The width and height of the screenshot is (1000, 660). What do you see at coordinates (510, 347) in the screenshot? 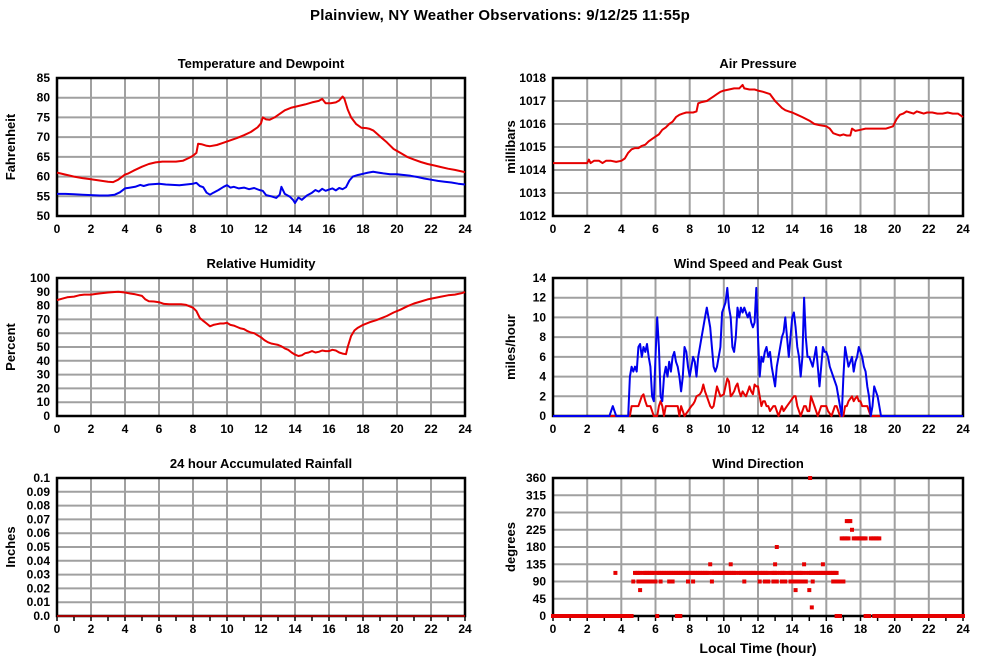
I see `y-axis-label: miles/hour` at bounding box center [510, 347].